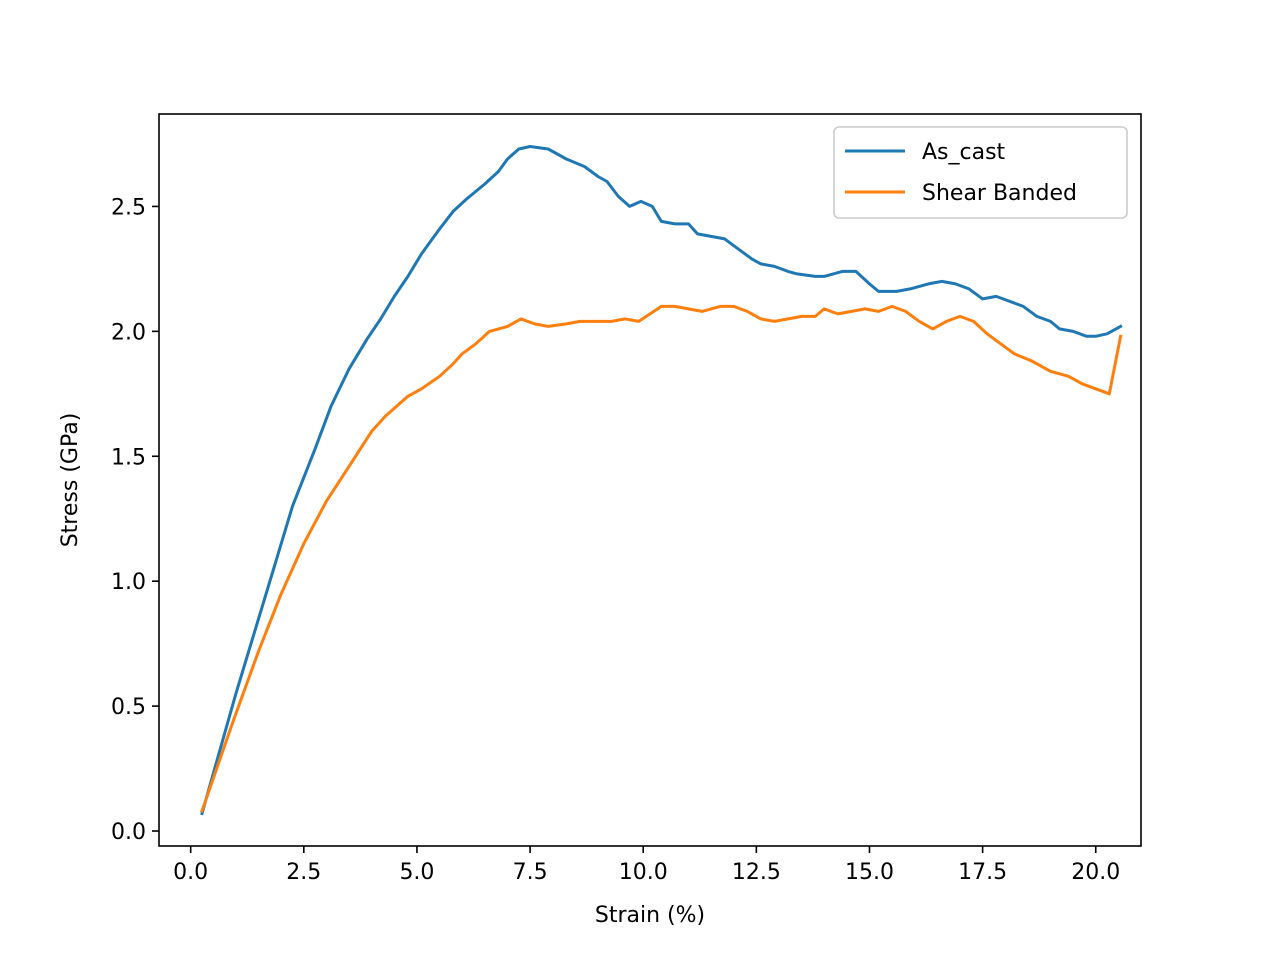 This screenshot has height=955, width=1268. Describe the element at coordinates (999, 193) in the screenshot. I see `legend-entry-label: Shear Banded` at that location.